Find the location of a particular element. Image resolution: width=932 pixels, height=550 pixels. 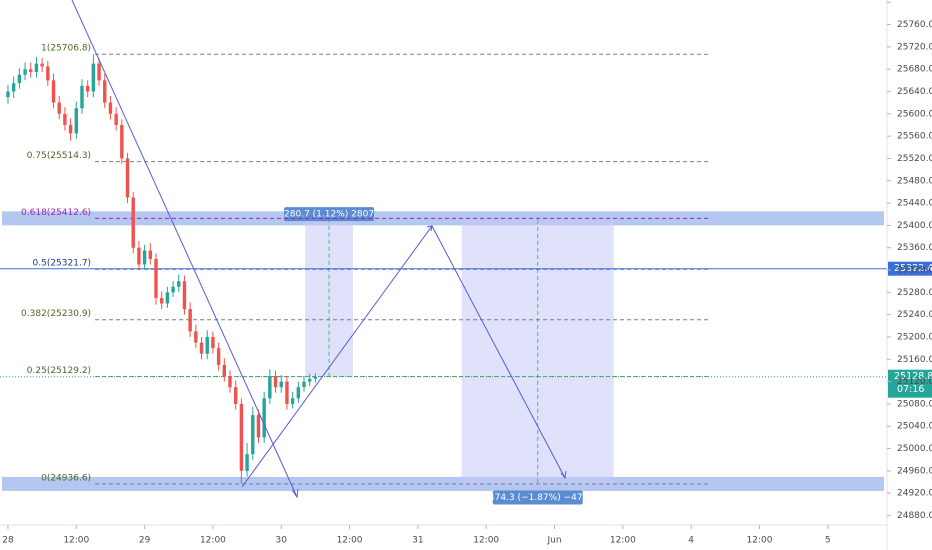

y-tick-label: 25480.0 is located at coordinates (914, 181).